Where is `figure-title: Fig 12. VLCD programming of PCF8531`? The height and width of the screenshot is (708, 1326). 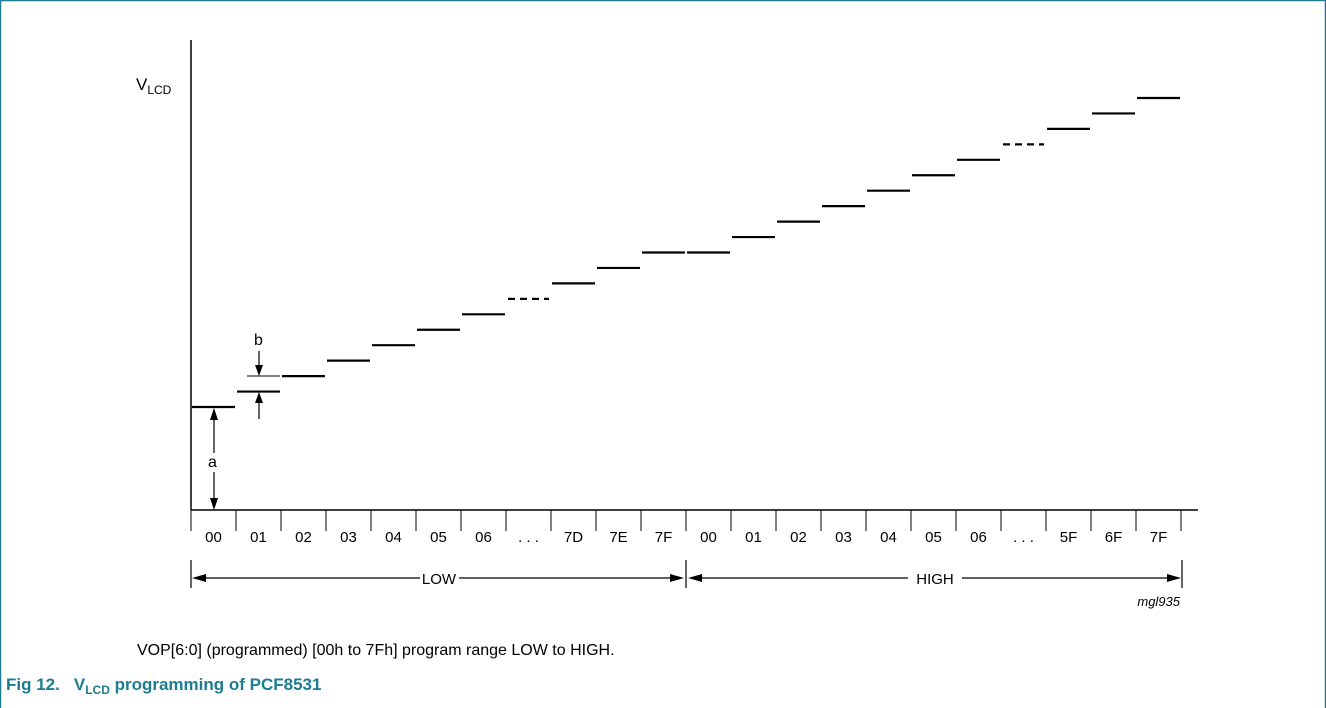
figure-title: Fig 12. VLCD programming of PCF8531 is located at coordinates (163, 686).